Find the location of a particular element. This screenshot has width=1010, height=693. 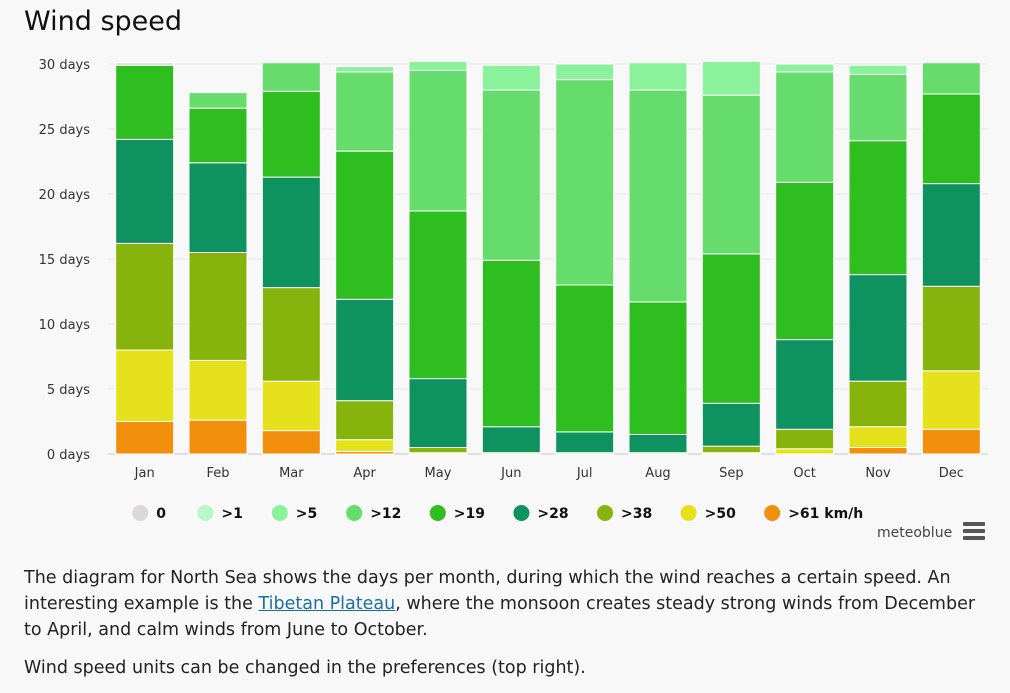

y-tick-label: 15 days is located at coordinates (65, 260).